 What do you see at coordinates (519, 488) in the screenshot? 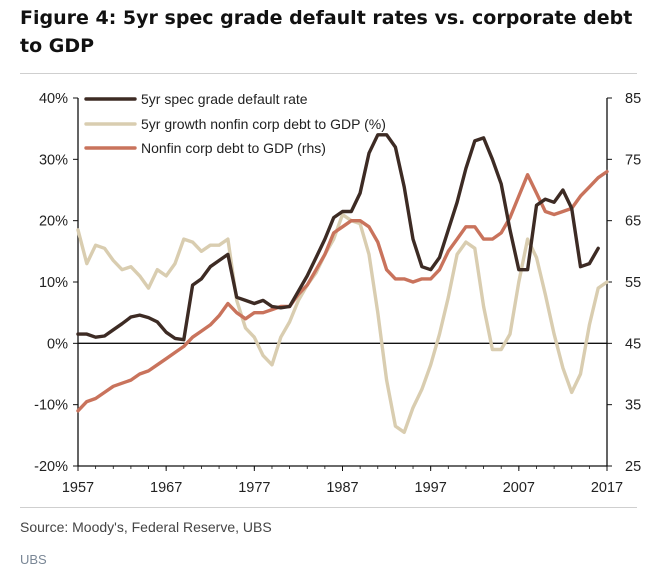
I see `x-tick-label: 2007` at bounding box center [519, 488].